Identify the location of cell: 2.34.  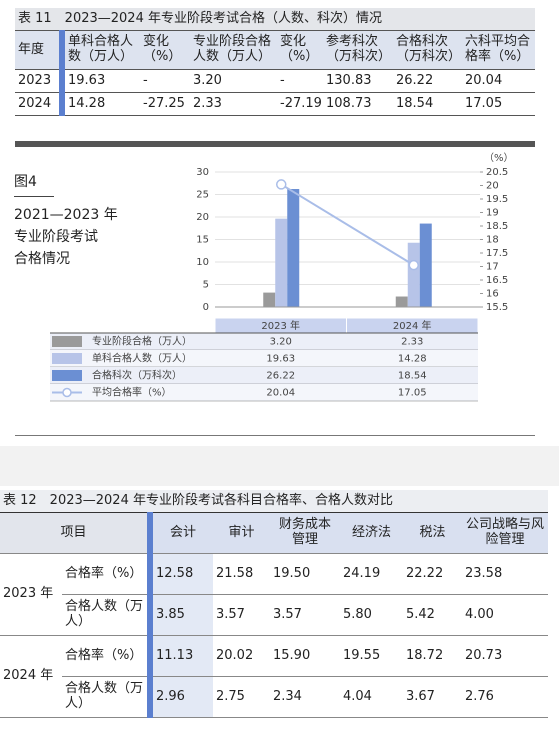
(305, 697).